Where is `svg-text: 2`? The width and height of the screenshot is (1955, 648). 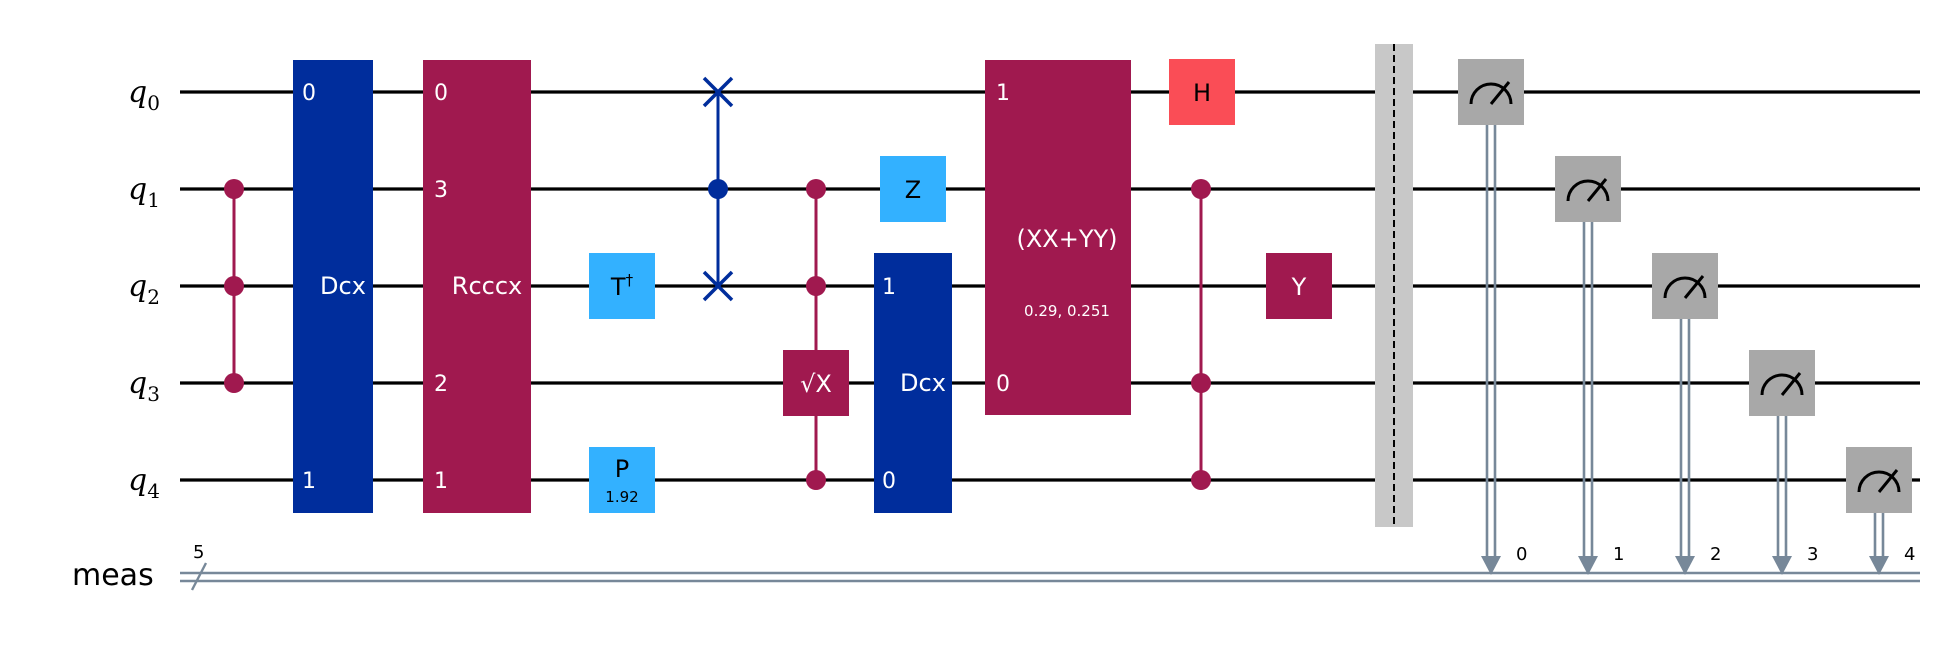
svg-text: 2 is located at coordinates (441, 384).